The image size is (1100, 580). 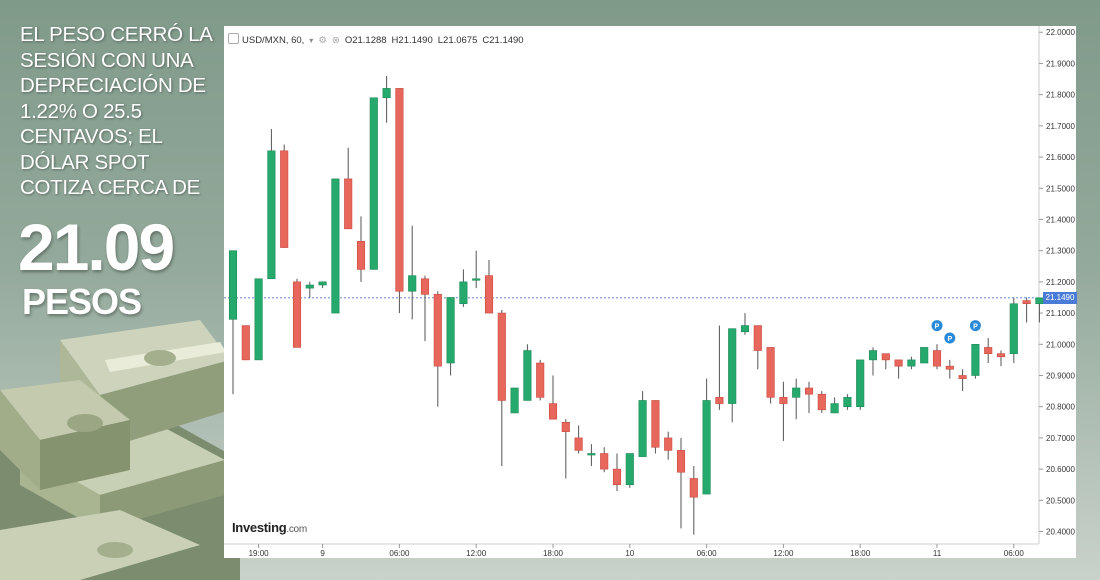 I want to click on y-tick-label: 21.3000, so click(x=1060, y=251).